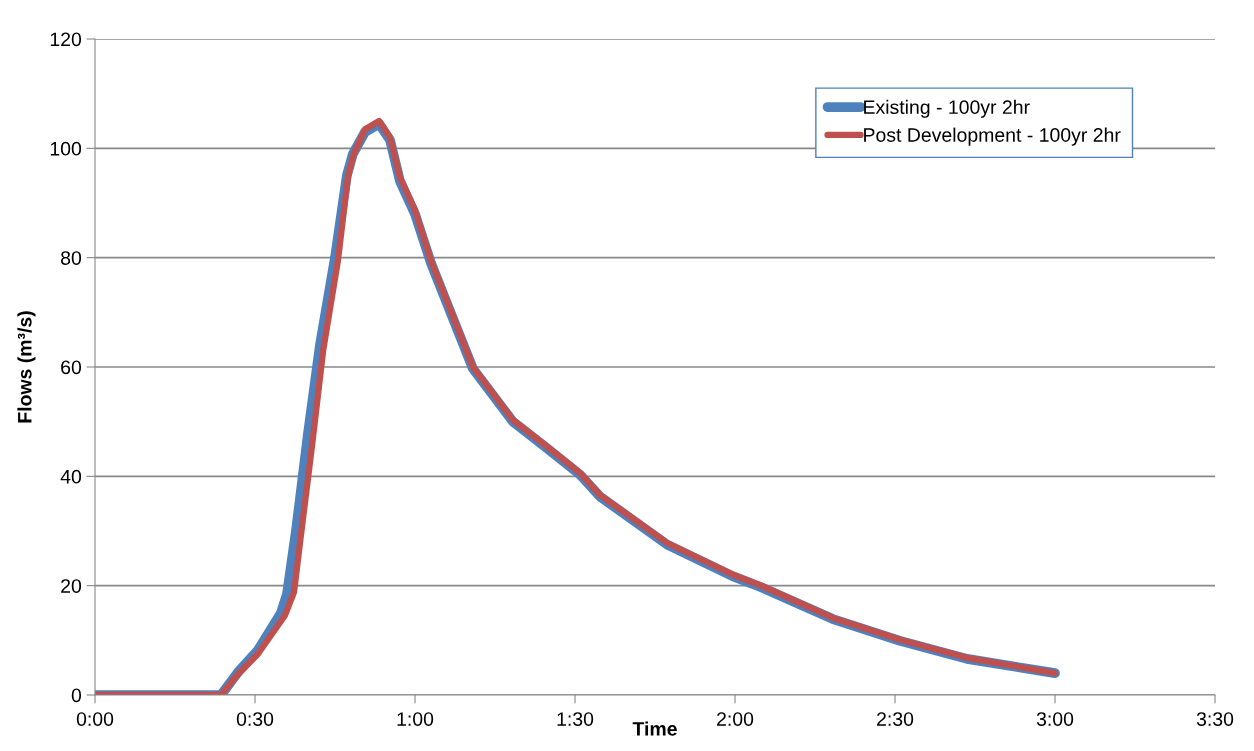 This screenshot has height=751, width=1254. What do you see at coordinates (26, 367) in the screenshot?
I see `y-axis-title: Flows (m³/s)` at bounding box center [26, 367].